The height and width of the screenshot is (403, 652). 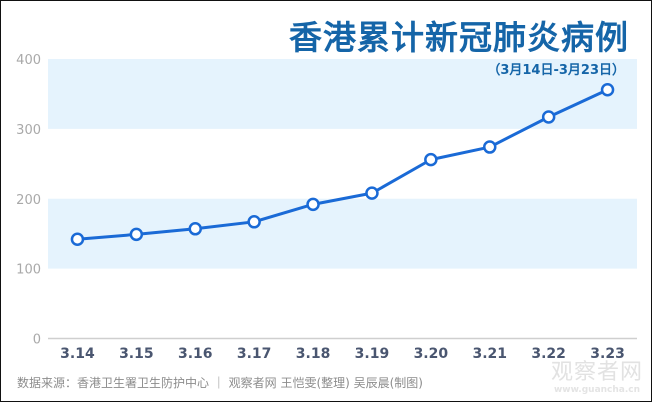 I want to click on watermark-brand: 观察者网, so click(x=596, y=372).